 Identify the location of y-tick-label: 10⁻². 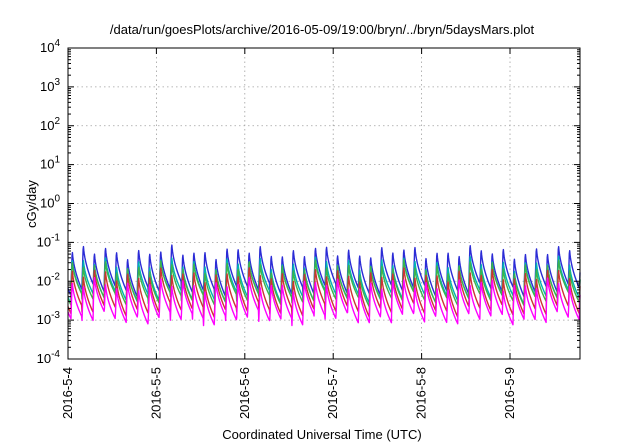
(49, 279).